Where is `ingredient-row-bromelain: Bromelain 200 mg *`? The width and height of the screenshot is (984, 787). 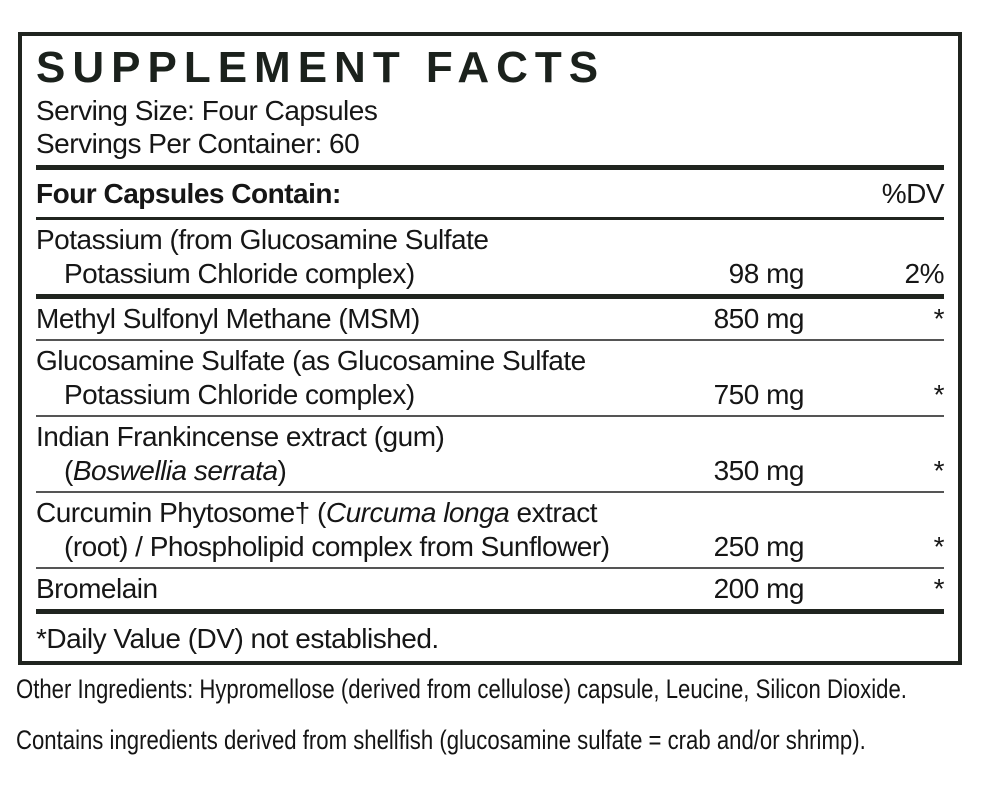
ingredient-row-bromelain: Bromelain 200 mg * is located at coordinates (490, 589).